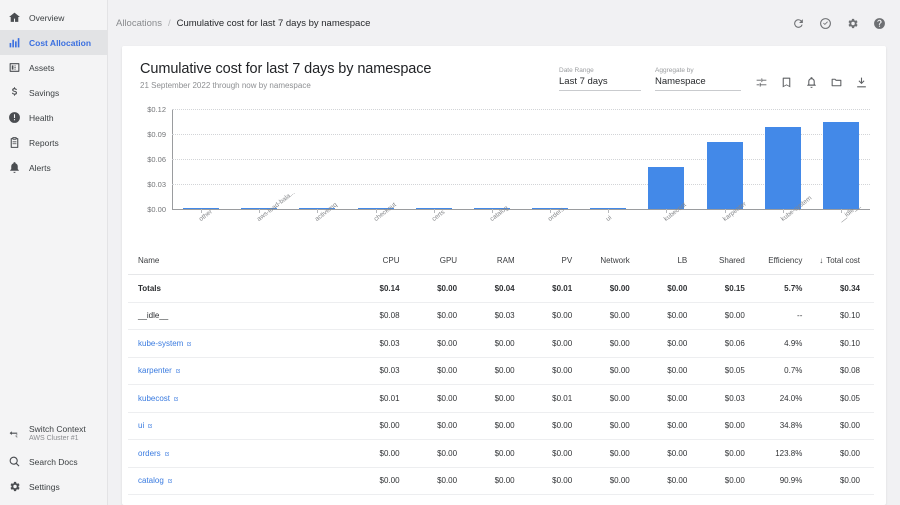  What do you see at coordinates (836, 82) in the screenshot?
I see `folder-icon` at bounding box center [836, 82].